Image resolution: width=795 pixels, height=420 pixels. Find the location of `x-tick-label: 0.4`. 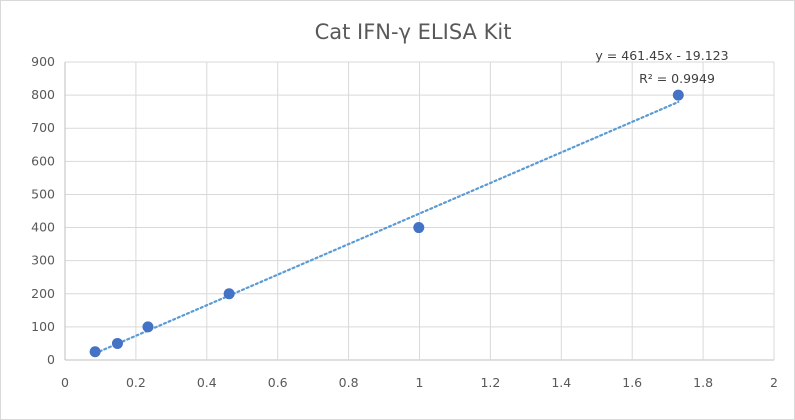

x-tick-label: 0.4 is located at coordinates (207, 382).